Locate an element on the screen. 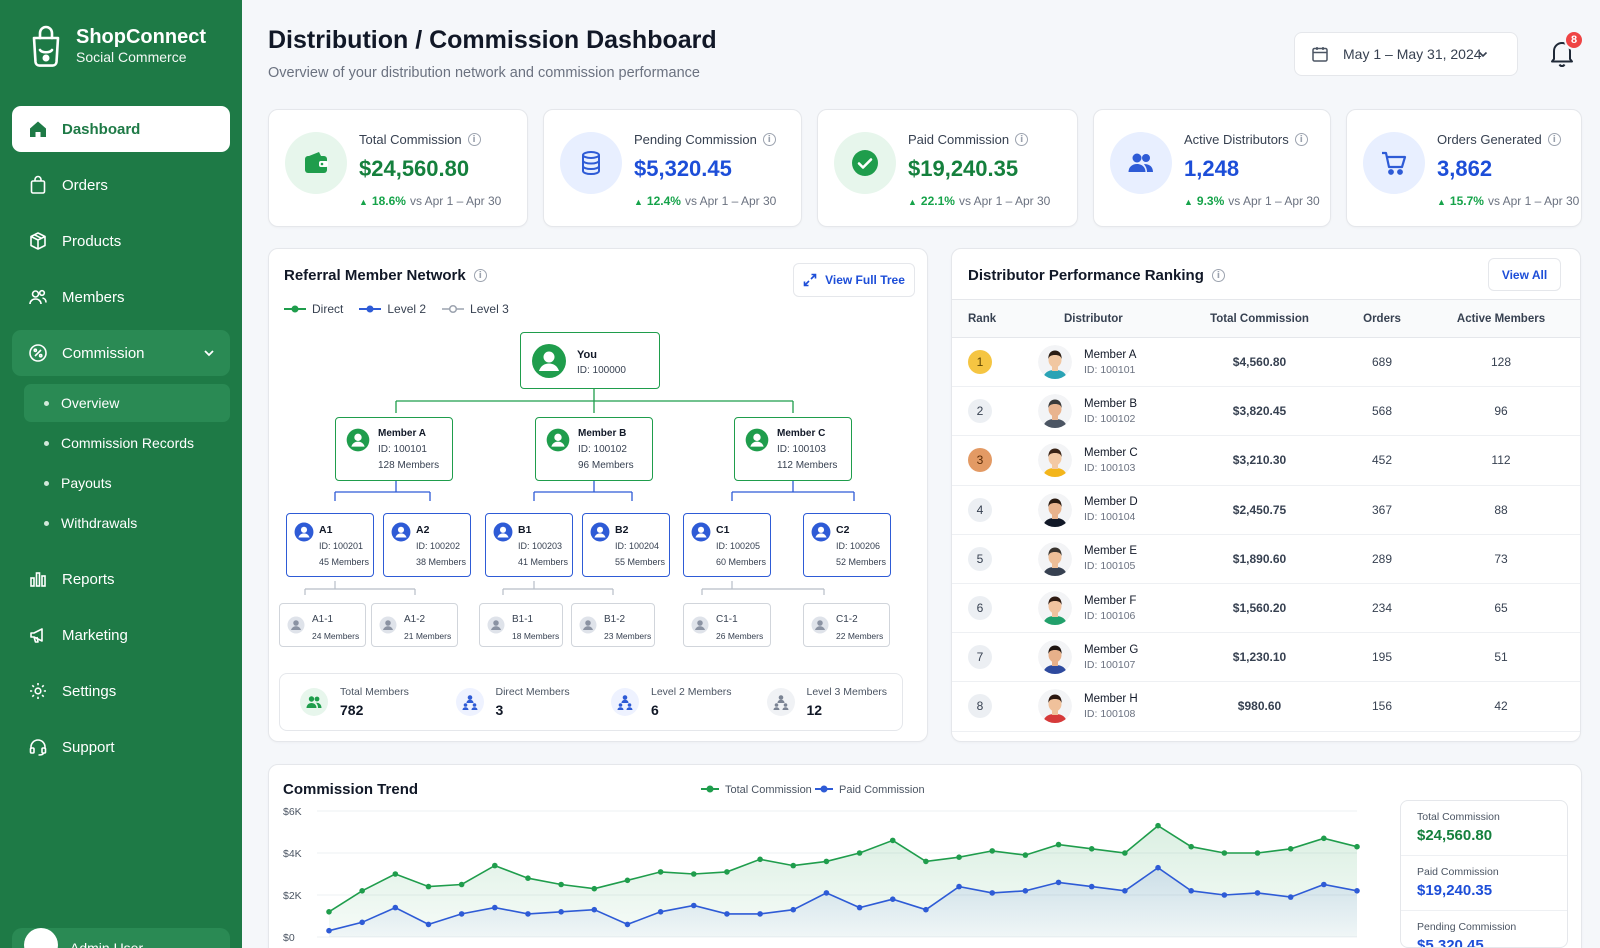  column-header: Total Commission is located at coordinates (1259, 318).